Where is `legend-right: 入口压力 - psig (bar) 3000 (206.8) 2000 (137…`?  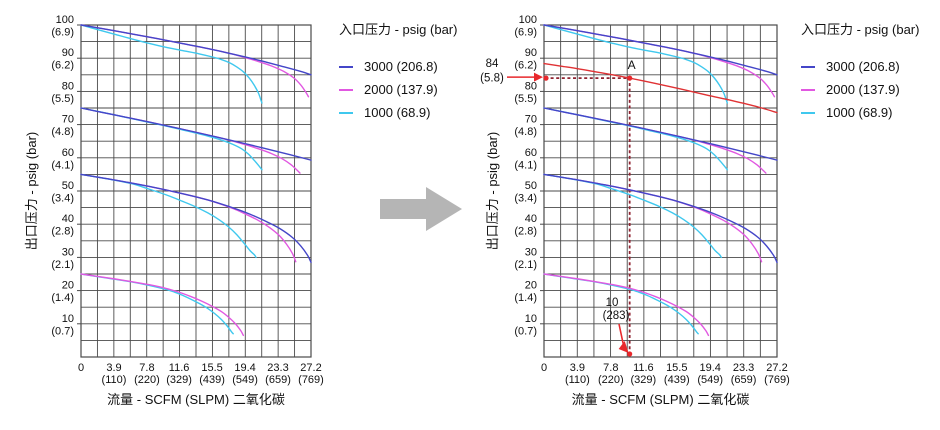 legend-right: 入口压力 - psig (bar) 3000 (206.8) 2000 (137… is located at coordinates (870, 71).